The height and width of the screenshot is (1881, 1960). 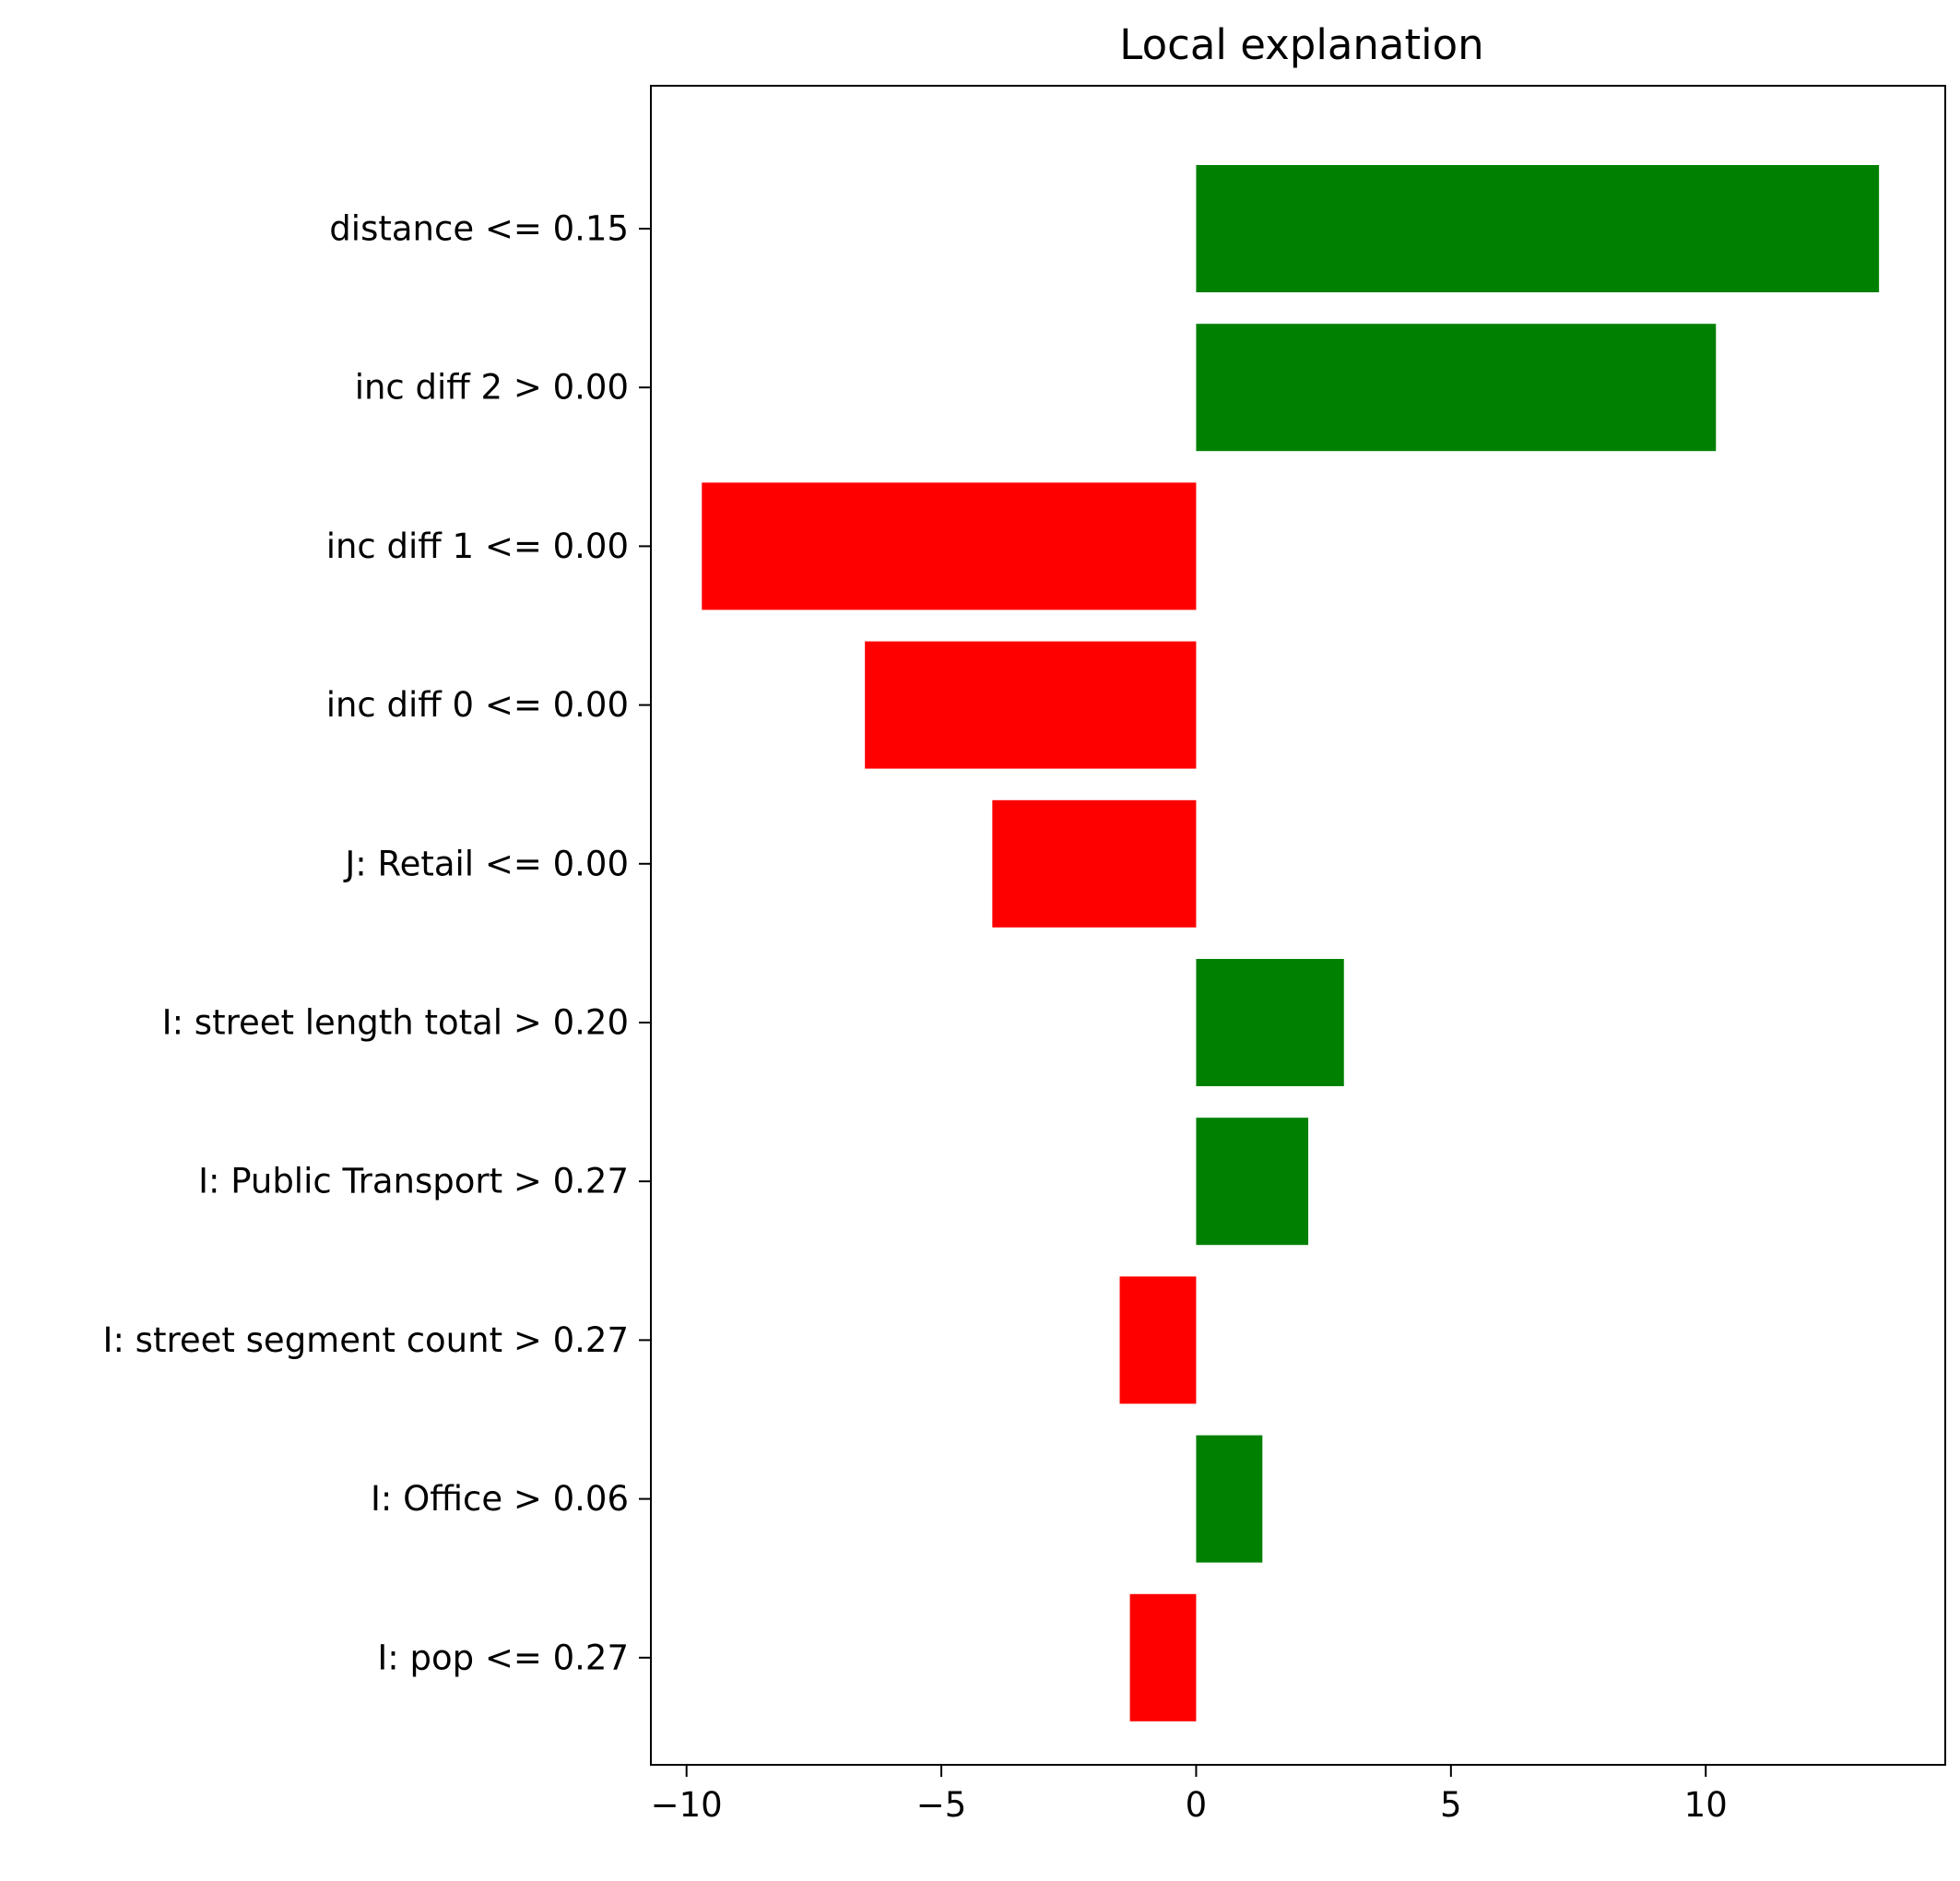 What do you see at coordinates (1197, 1805) in the screenshot?
I see `x-tick-label-3: 0` at bounding box center [1197, 1805].